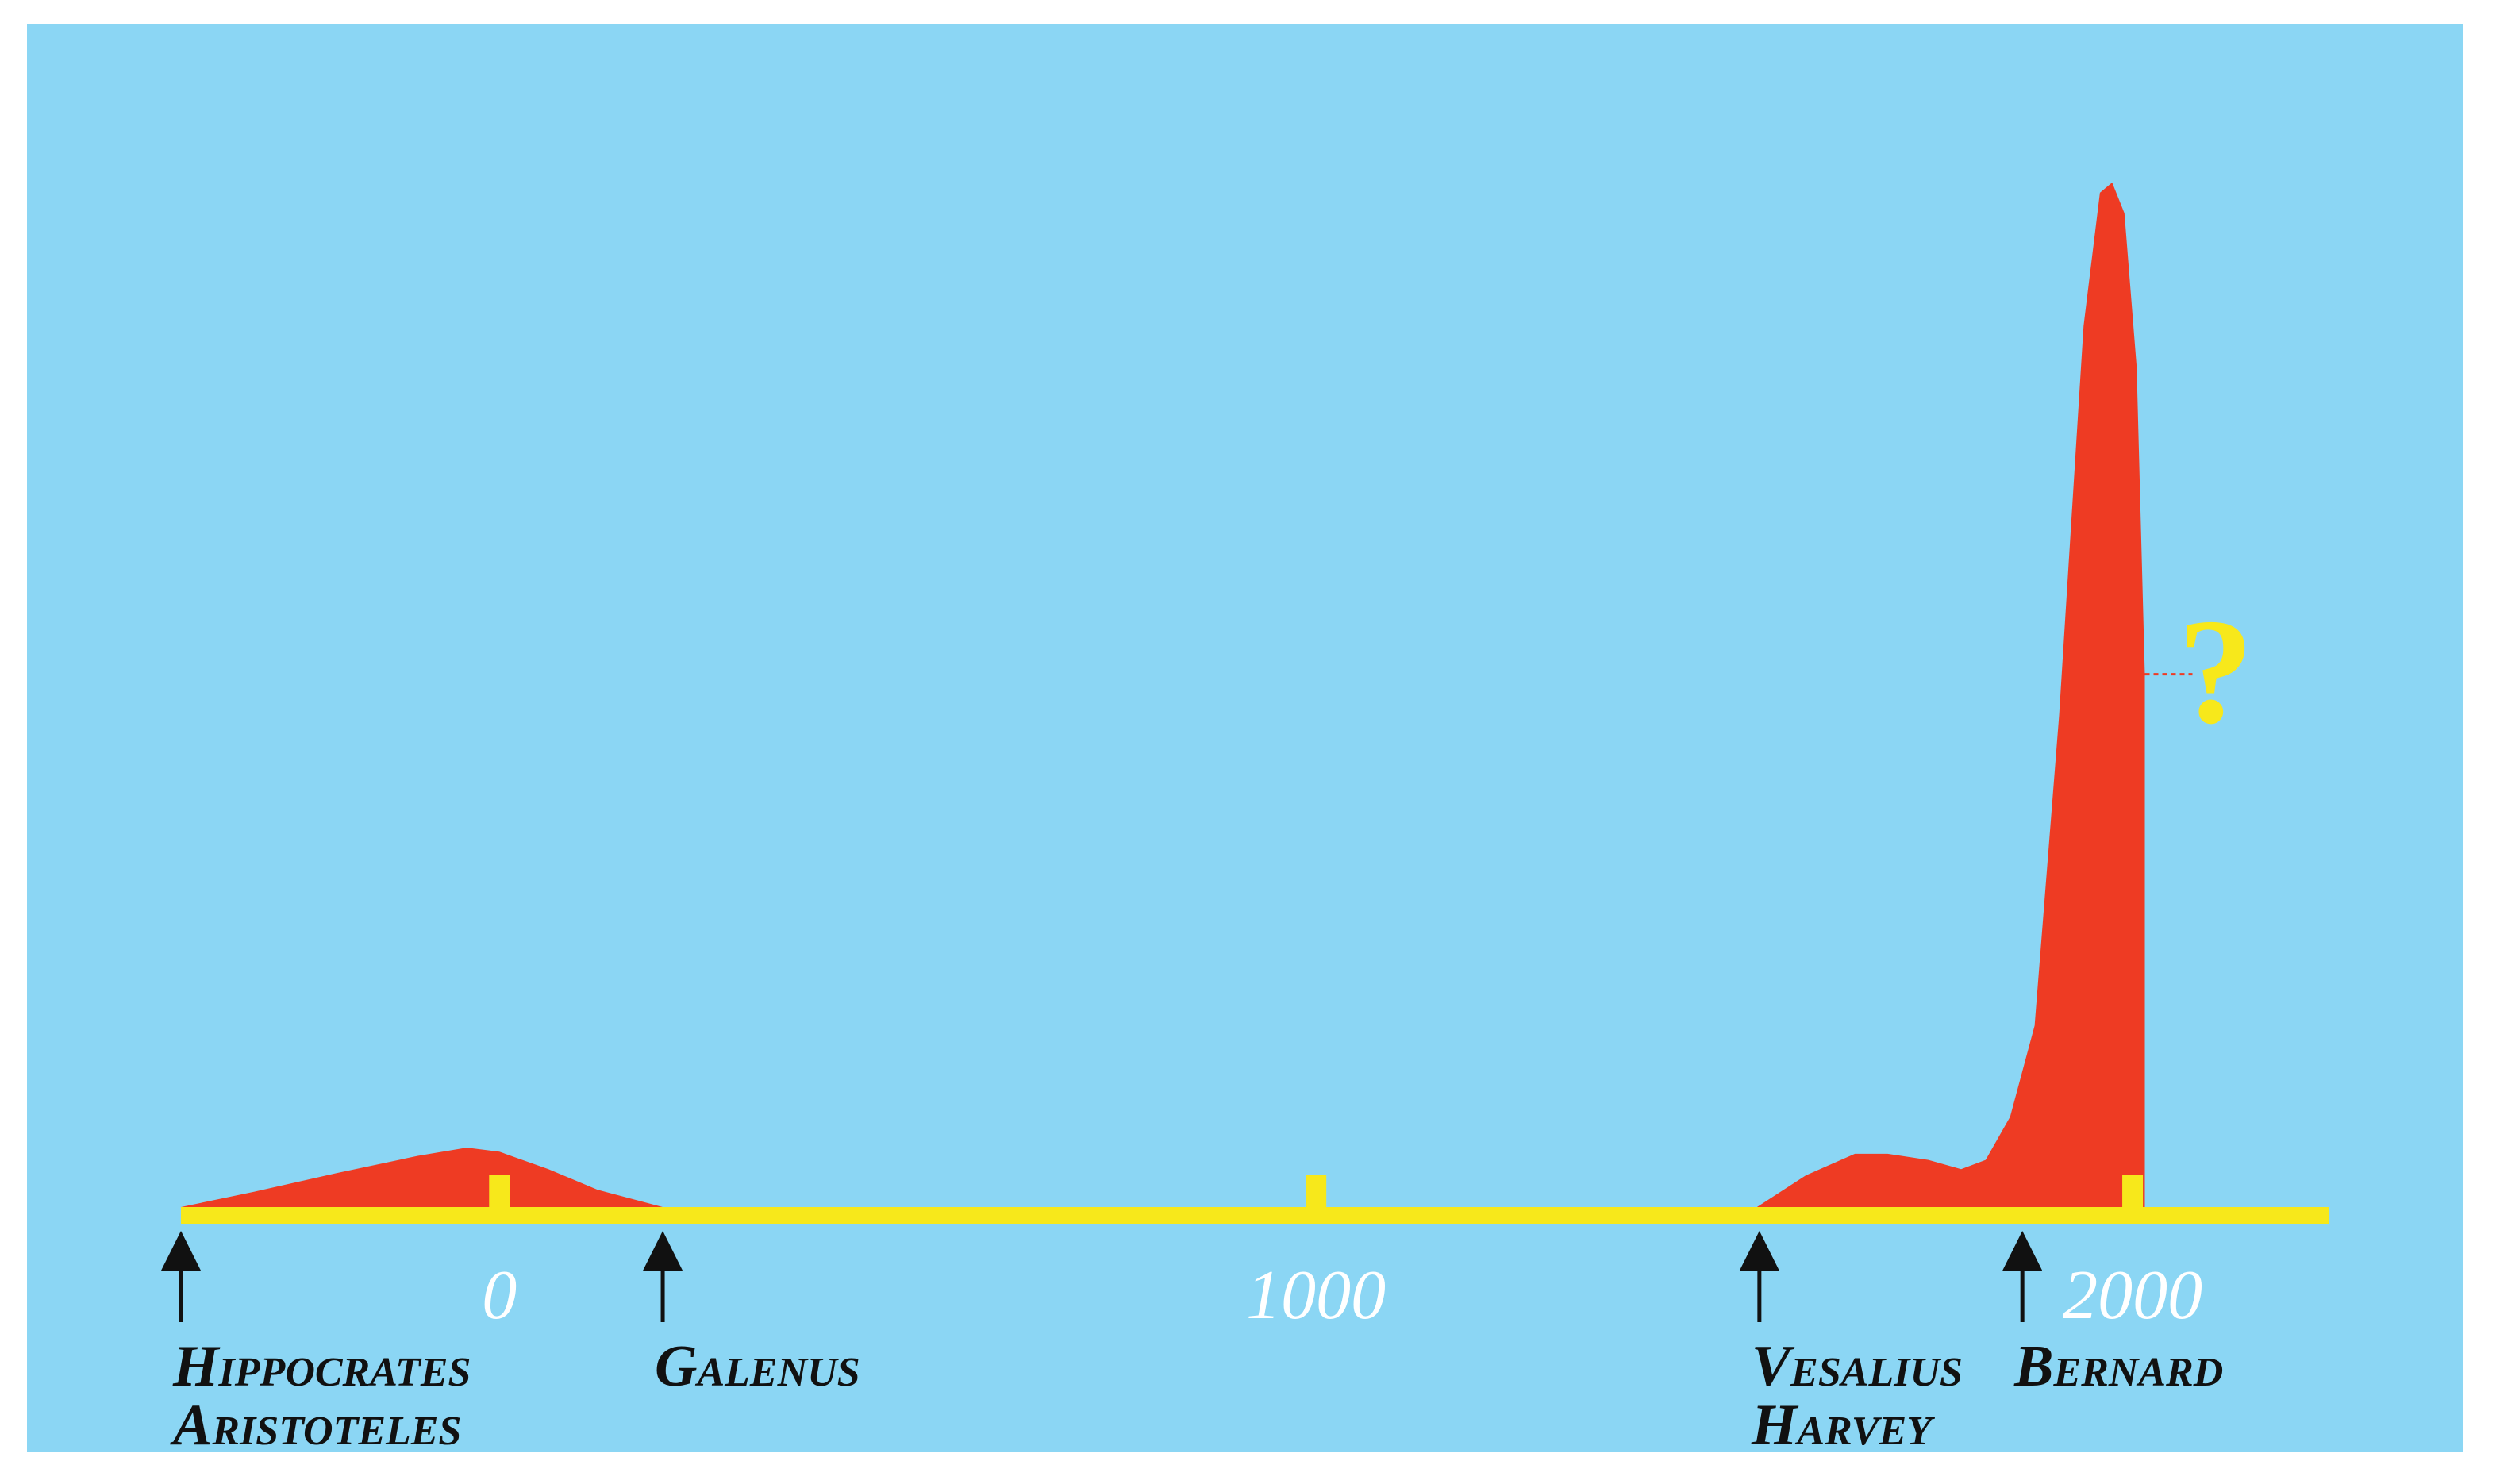 Image resolution: width=2500 pixels, height=1484 pixels. I want to click on tick-label: 0, so click(499, 1295).